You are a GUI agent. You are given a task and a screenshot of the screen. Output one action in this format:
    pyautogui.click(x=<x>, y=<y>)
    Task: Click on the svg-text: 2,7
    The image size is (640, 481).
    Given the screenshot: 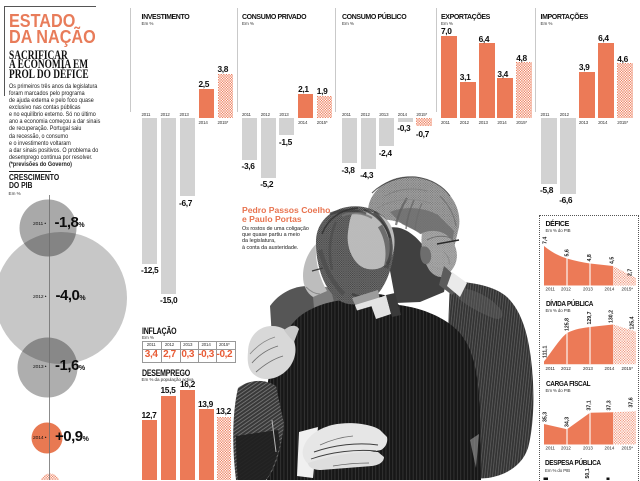 What is the action you would take?
    pyautogui.click(x=631, y=272)
    